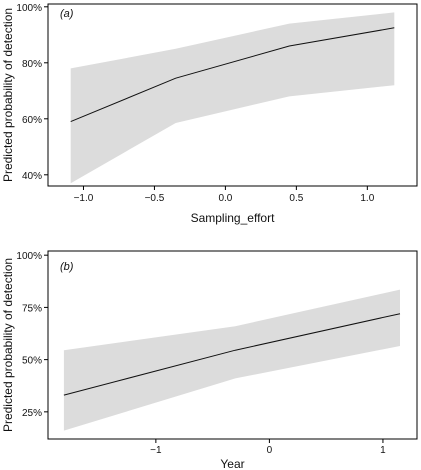  I want to click on y-tick-label: 25%, so click(32, 413).